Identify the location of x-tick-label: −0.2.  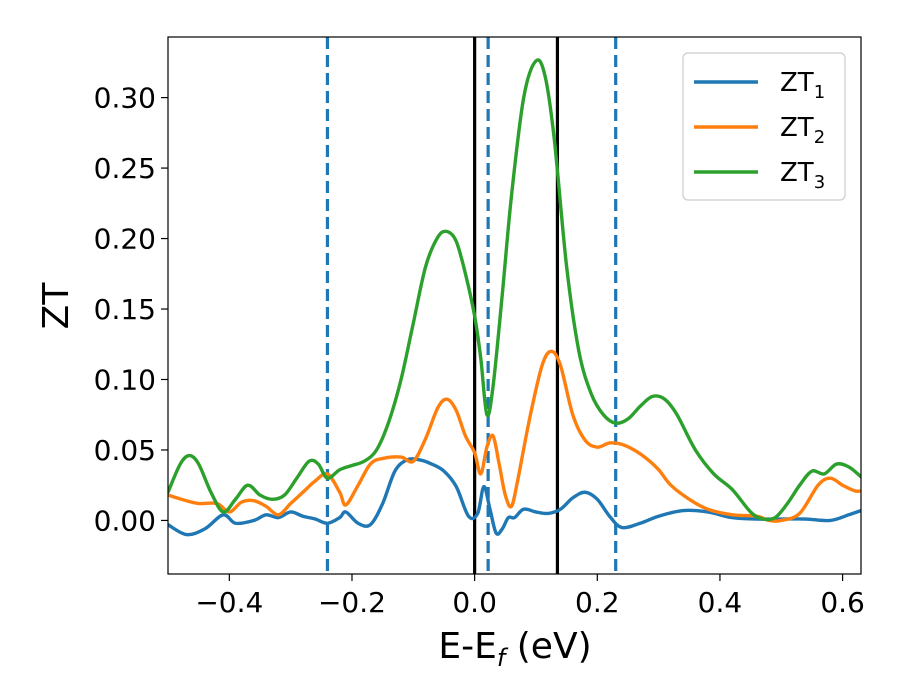
(352, 602).